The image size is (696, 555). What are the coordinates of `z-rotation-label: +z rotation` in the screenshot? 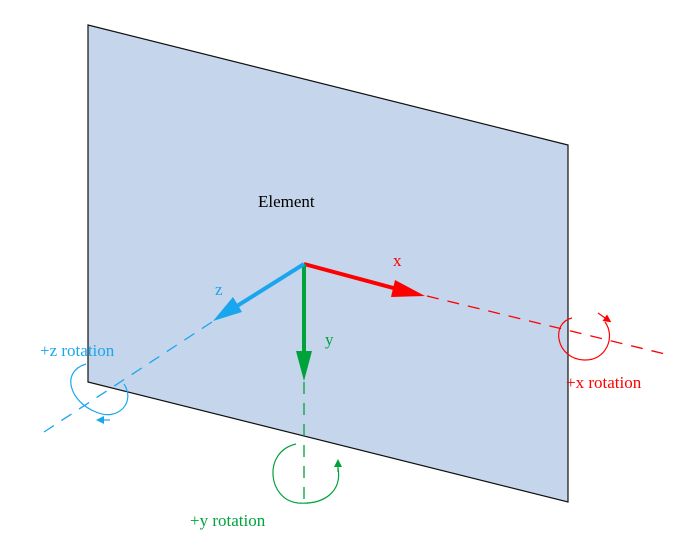 It's located at (77, 350).